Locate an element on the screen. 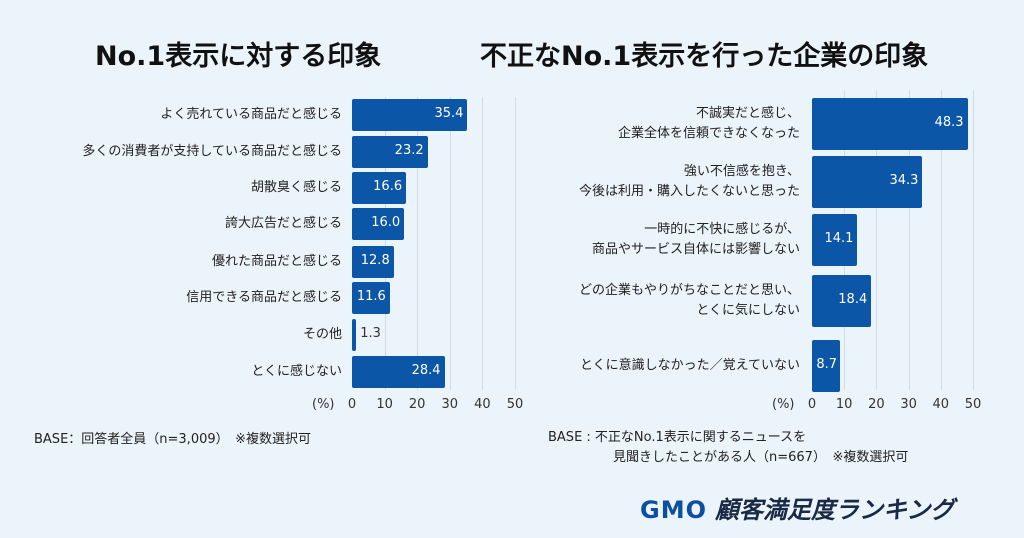  category-label: その他 is located at coordinates (322, 334).